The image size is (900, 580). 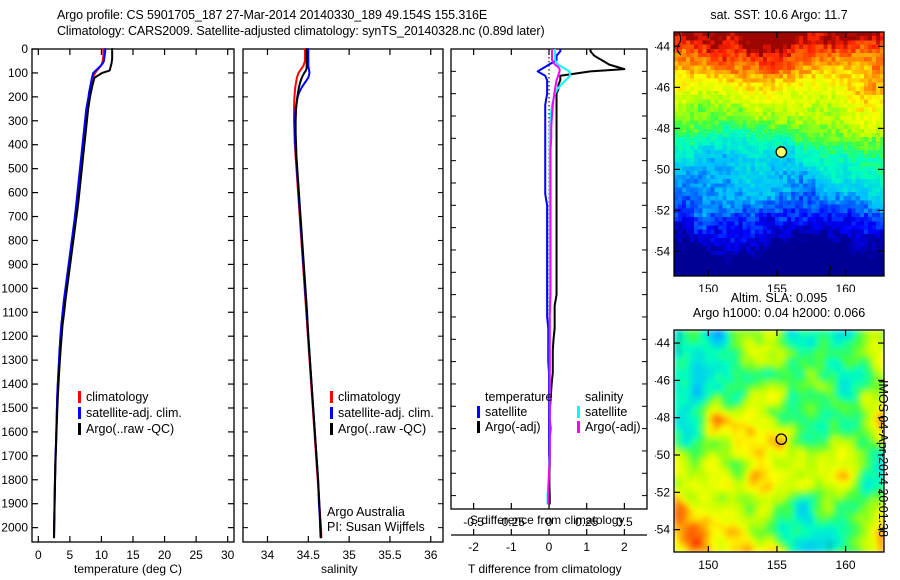 I want to click on svg-text: 1100, so click(x=15, y=312).